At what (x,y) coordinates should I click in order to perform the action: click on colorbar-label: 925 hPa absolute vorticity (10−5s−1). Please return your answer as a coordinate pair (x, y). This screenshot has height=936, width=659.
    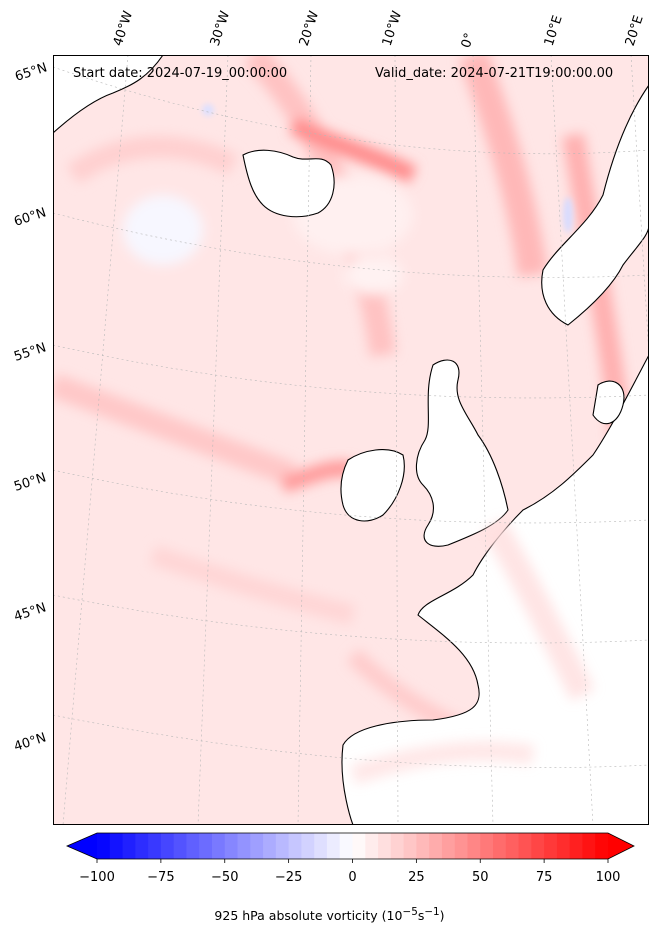
    Looking at the image, I should click on (329, 914).